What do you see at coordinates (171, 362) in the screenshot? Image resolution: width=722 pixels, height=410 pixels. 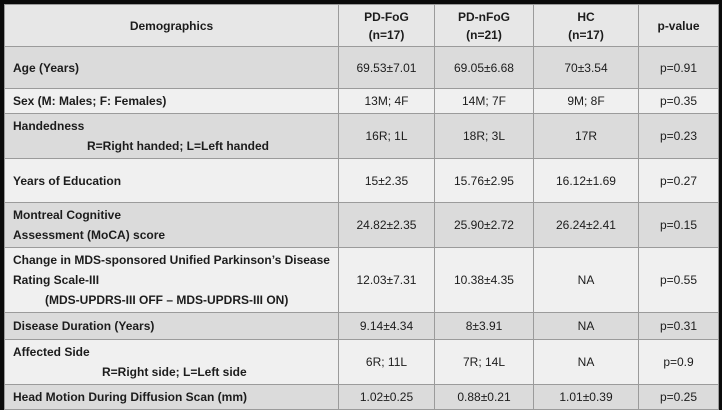 I see `row-label-cell: Affected Side R=Right side; L=Left side` at bounding box center [171, 362].